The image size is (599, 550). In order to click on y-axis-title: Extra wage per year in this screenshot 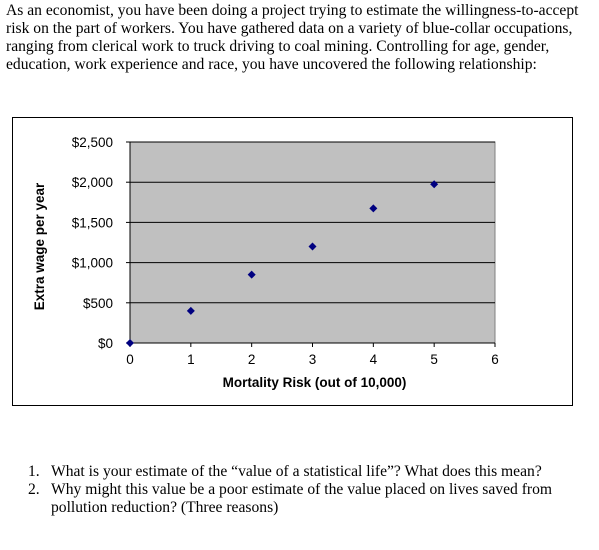, I will do `click(39, 246)`.